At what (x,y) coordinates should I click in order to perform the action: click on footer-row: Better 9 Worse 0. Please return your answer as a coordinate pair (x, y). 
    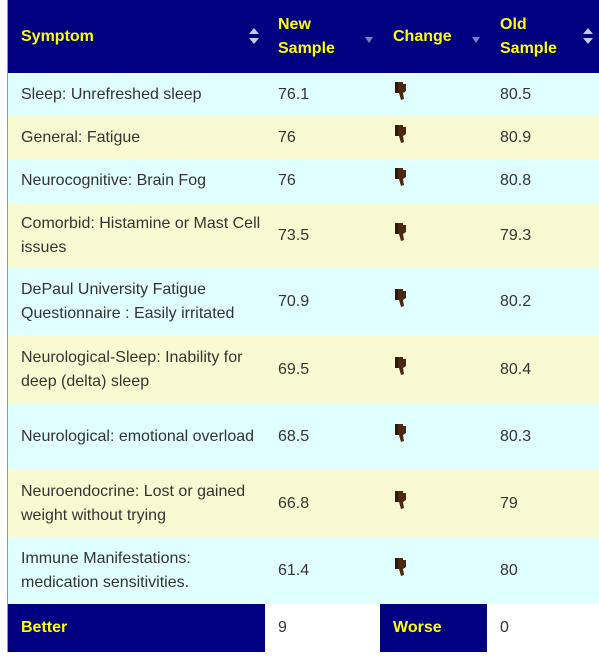
    Looking at the image, I should click on (303, 628).